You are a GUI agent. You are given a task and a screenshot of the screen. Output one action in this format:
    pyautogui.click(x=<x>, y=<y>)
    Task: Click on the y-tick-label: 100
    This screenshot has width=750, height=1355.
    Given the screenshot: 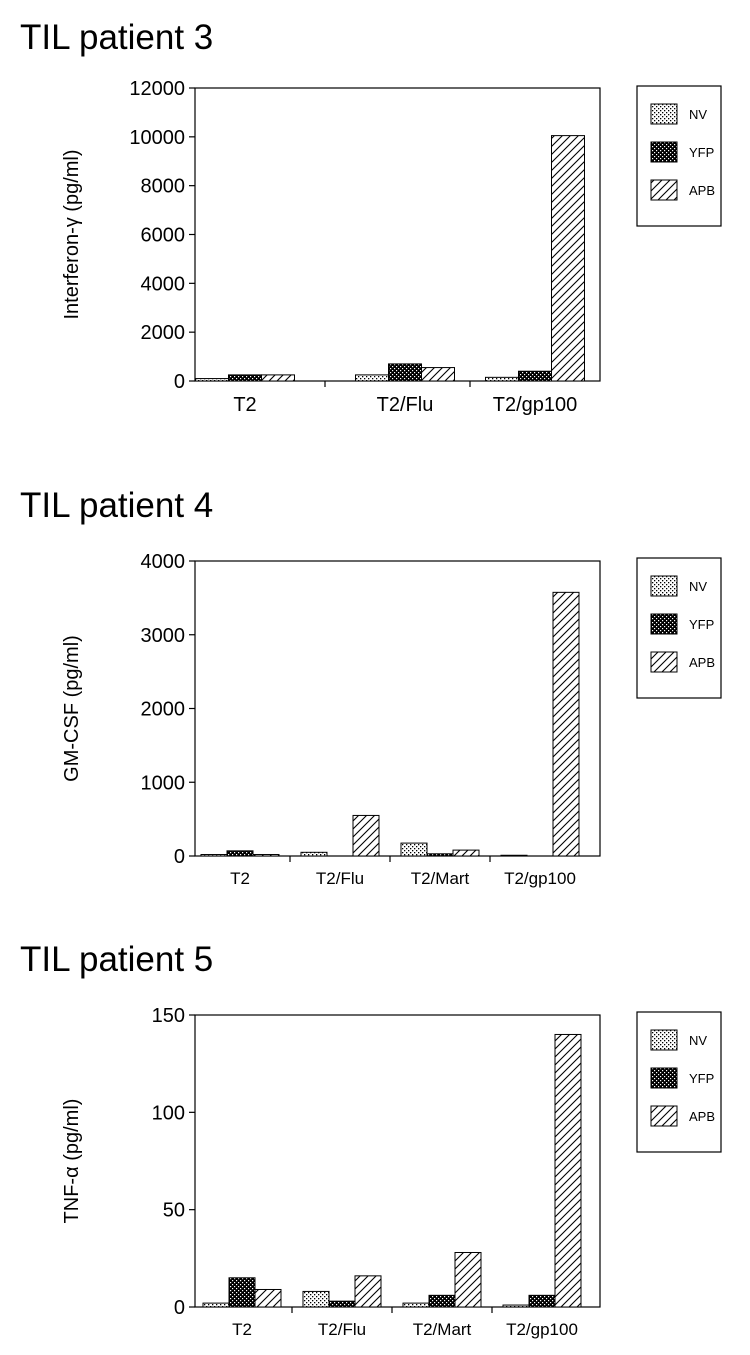 What is the action you would take?
    pyautogui.click(x=168, y=1113)
    